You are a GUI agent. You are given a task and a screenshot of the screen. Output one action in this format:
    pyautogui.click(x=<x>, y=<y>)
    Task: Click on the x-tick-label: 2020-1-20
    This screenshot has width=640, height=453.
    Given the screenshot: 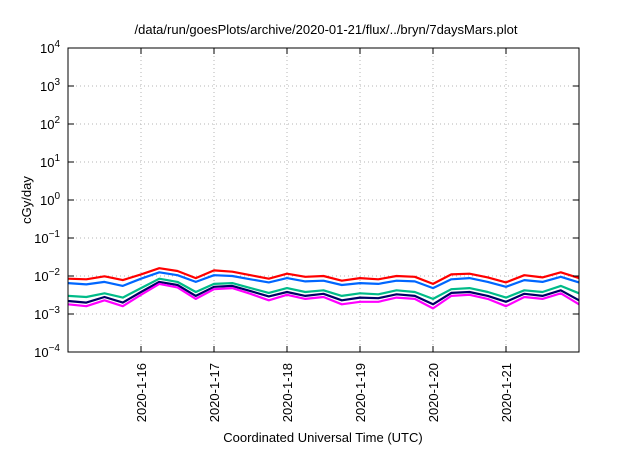 What is the action you would take?
    pyautogui.click(x=433, y=392)
    